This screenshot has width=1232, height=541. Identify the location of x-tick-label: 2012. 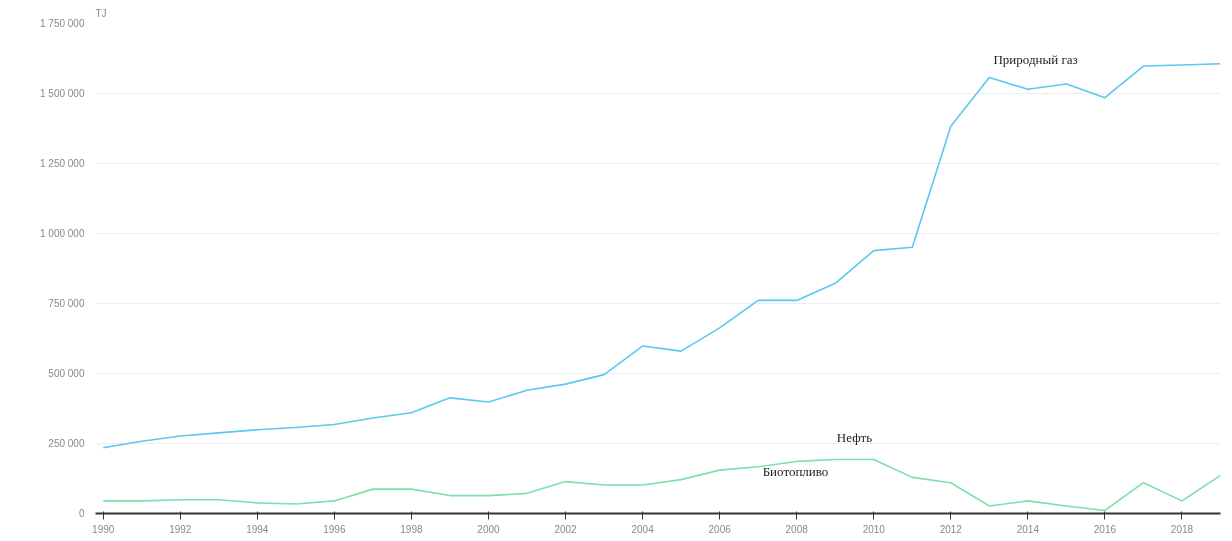
(951, 529).